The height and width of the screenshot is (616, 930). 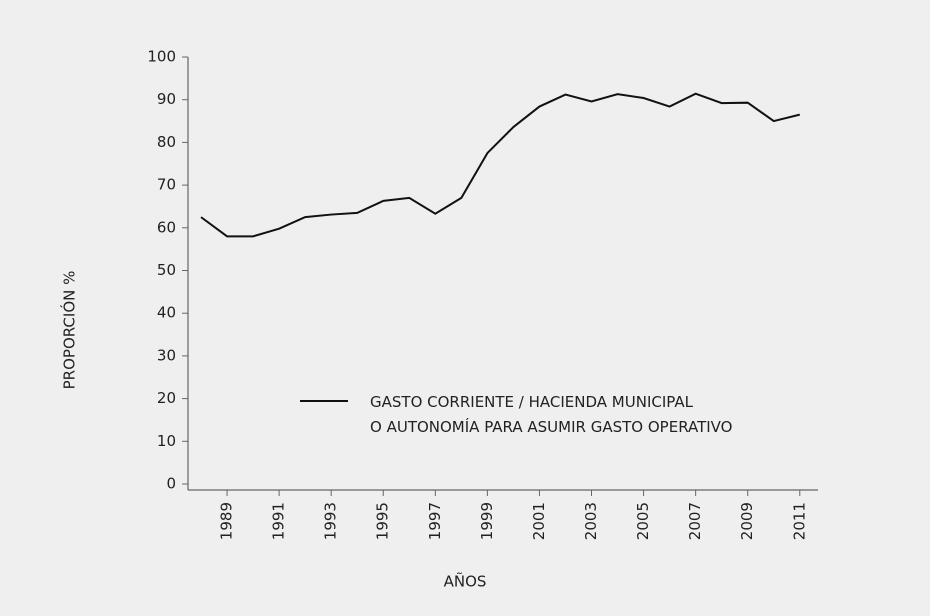 What do you see at coordinates (383, 521) in the screenshot?
I see `x-tick-label: 1995` at bounding box center [383, 521].